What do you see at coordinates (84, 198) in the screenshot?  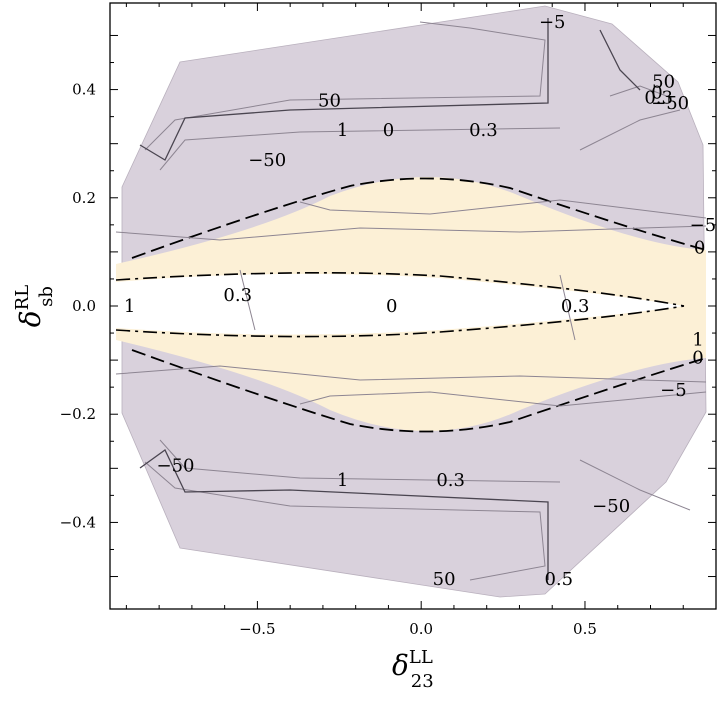 I see `y-tick-label: 0.2` at bounding box center [84, 198].